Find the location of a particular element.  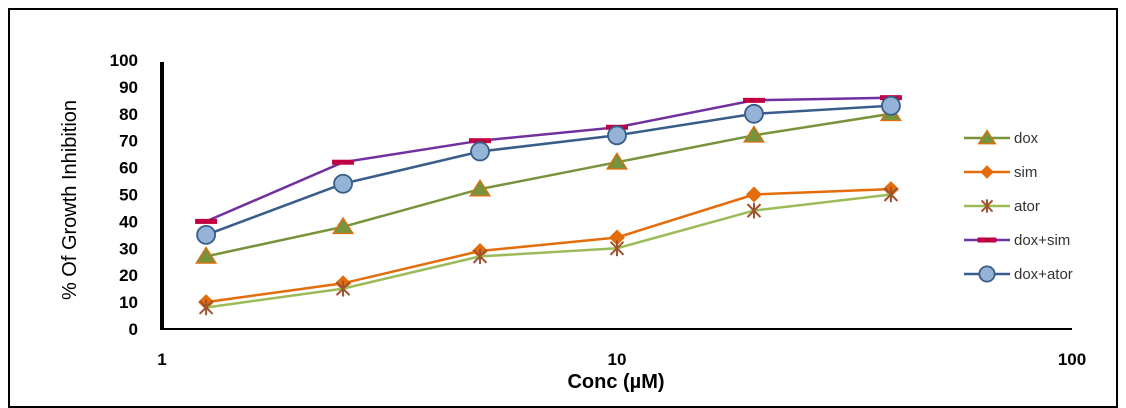

y-tick-label: 50 is located at coordinates (128, 195).